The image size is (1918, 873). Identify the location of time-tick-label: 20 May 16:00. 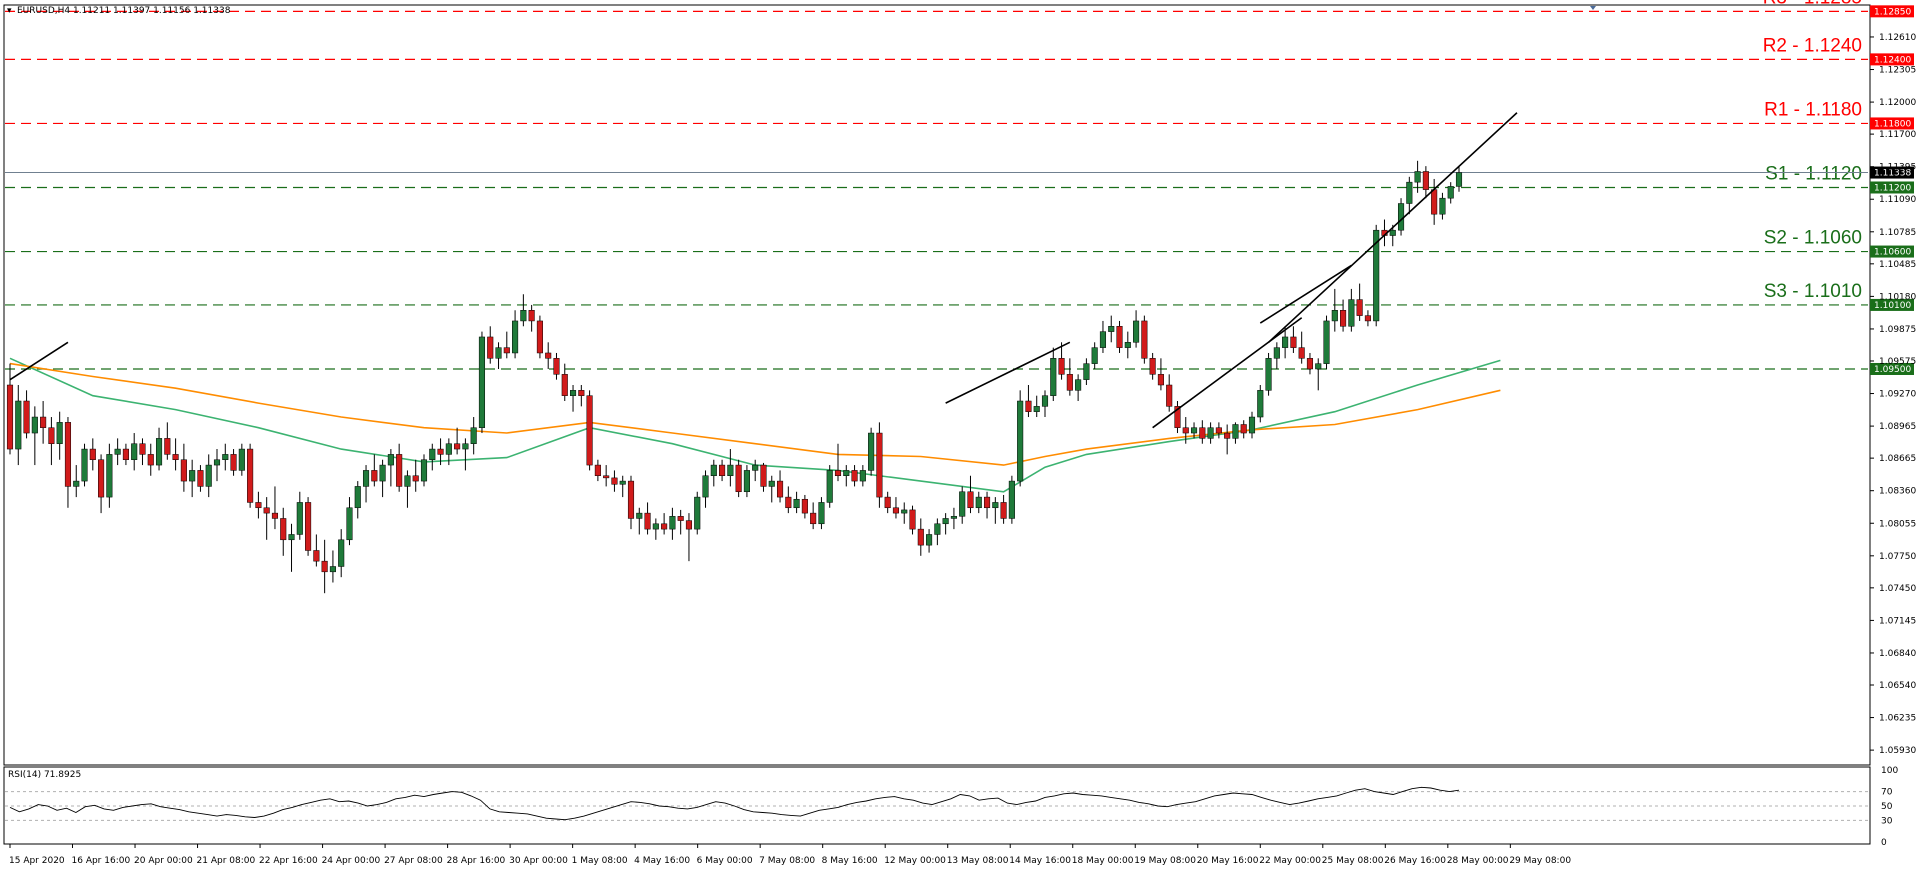
(1228, 861).